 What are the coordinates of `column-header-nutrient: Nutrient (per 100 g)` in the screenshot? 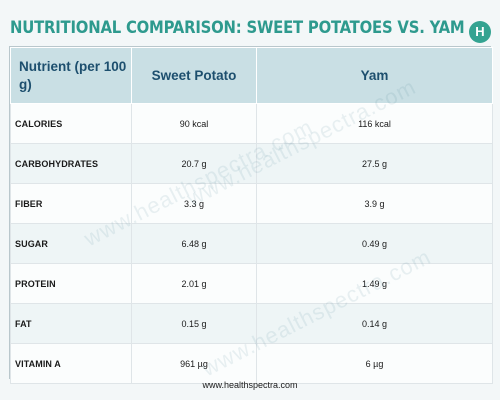 It's located at (71, 75).